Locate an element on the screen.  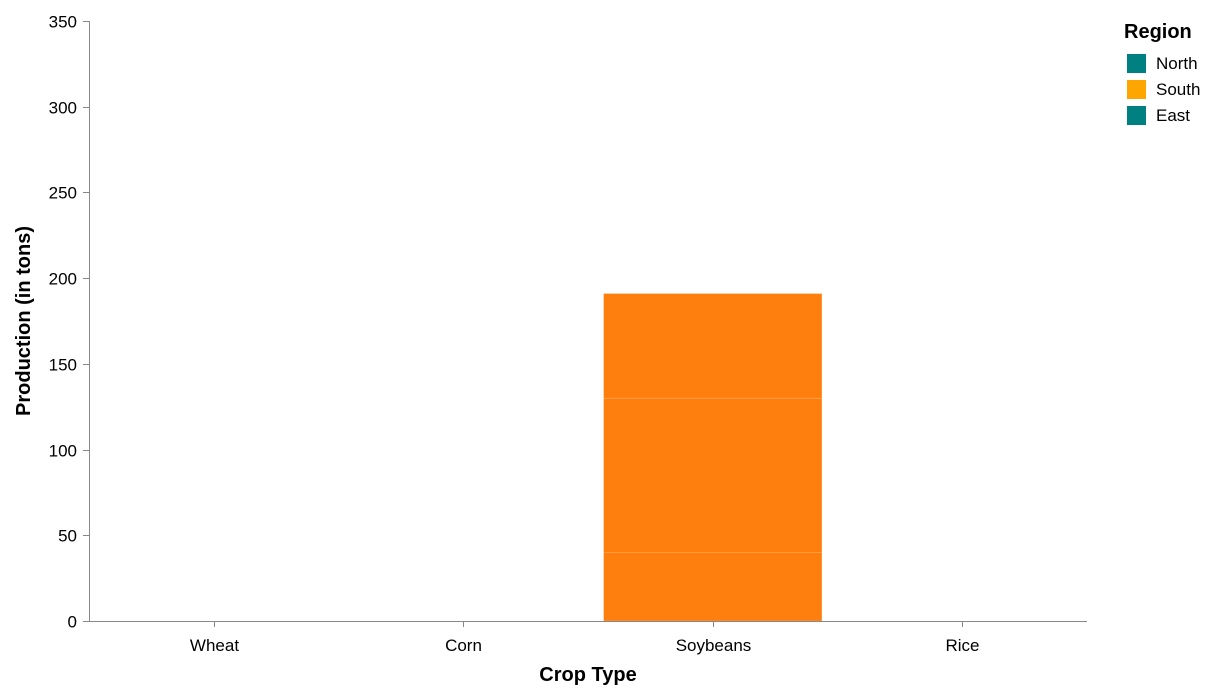
x-tick-label: Corn is located at coordinates (463, 645).